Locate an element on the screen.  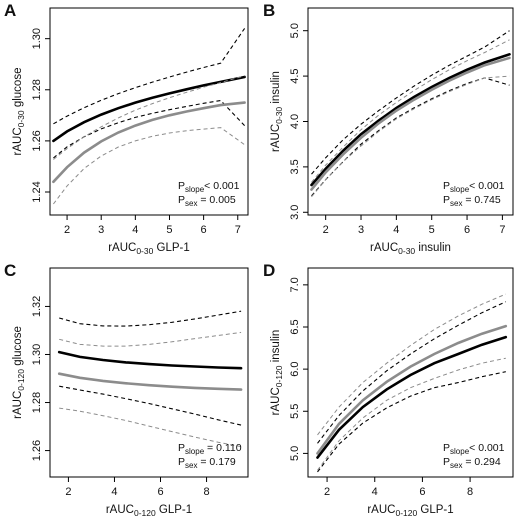
x-tick-label: 8 is located at coordinates (206, 492).